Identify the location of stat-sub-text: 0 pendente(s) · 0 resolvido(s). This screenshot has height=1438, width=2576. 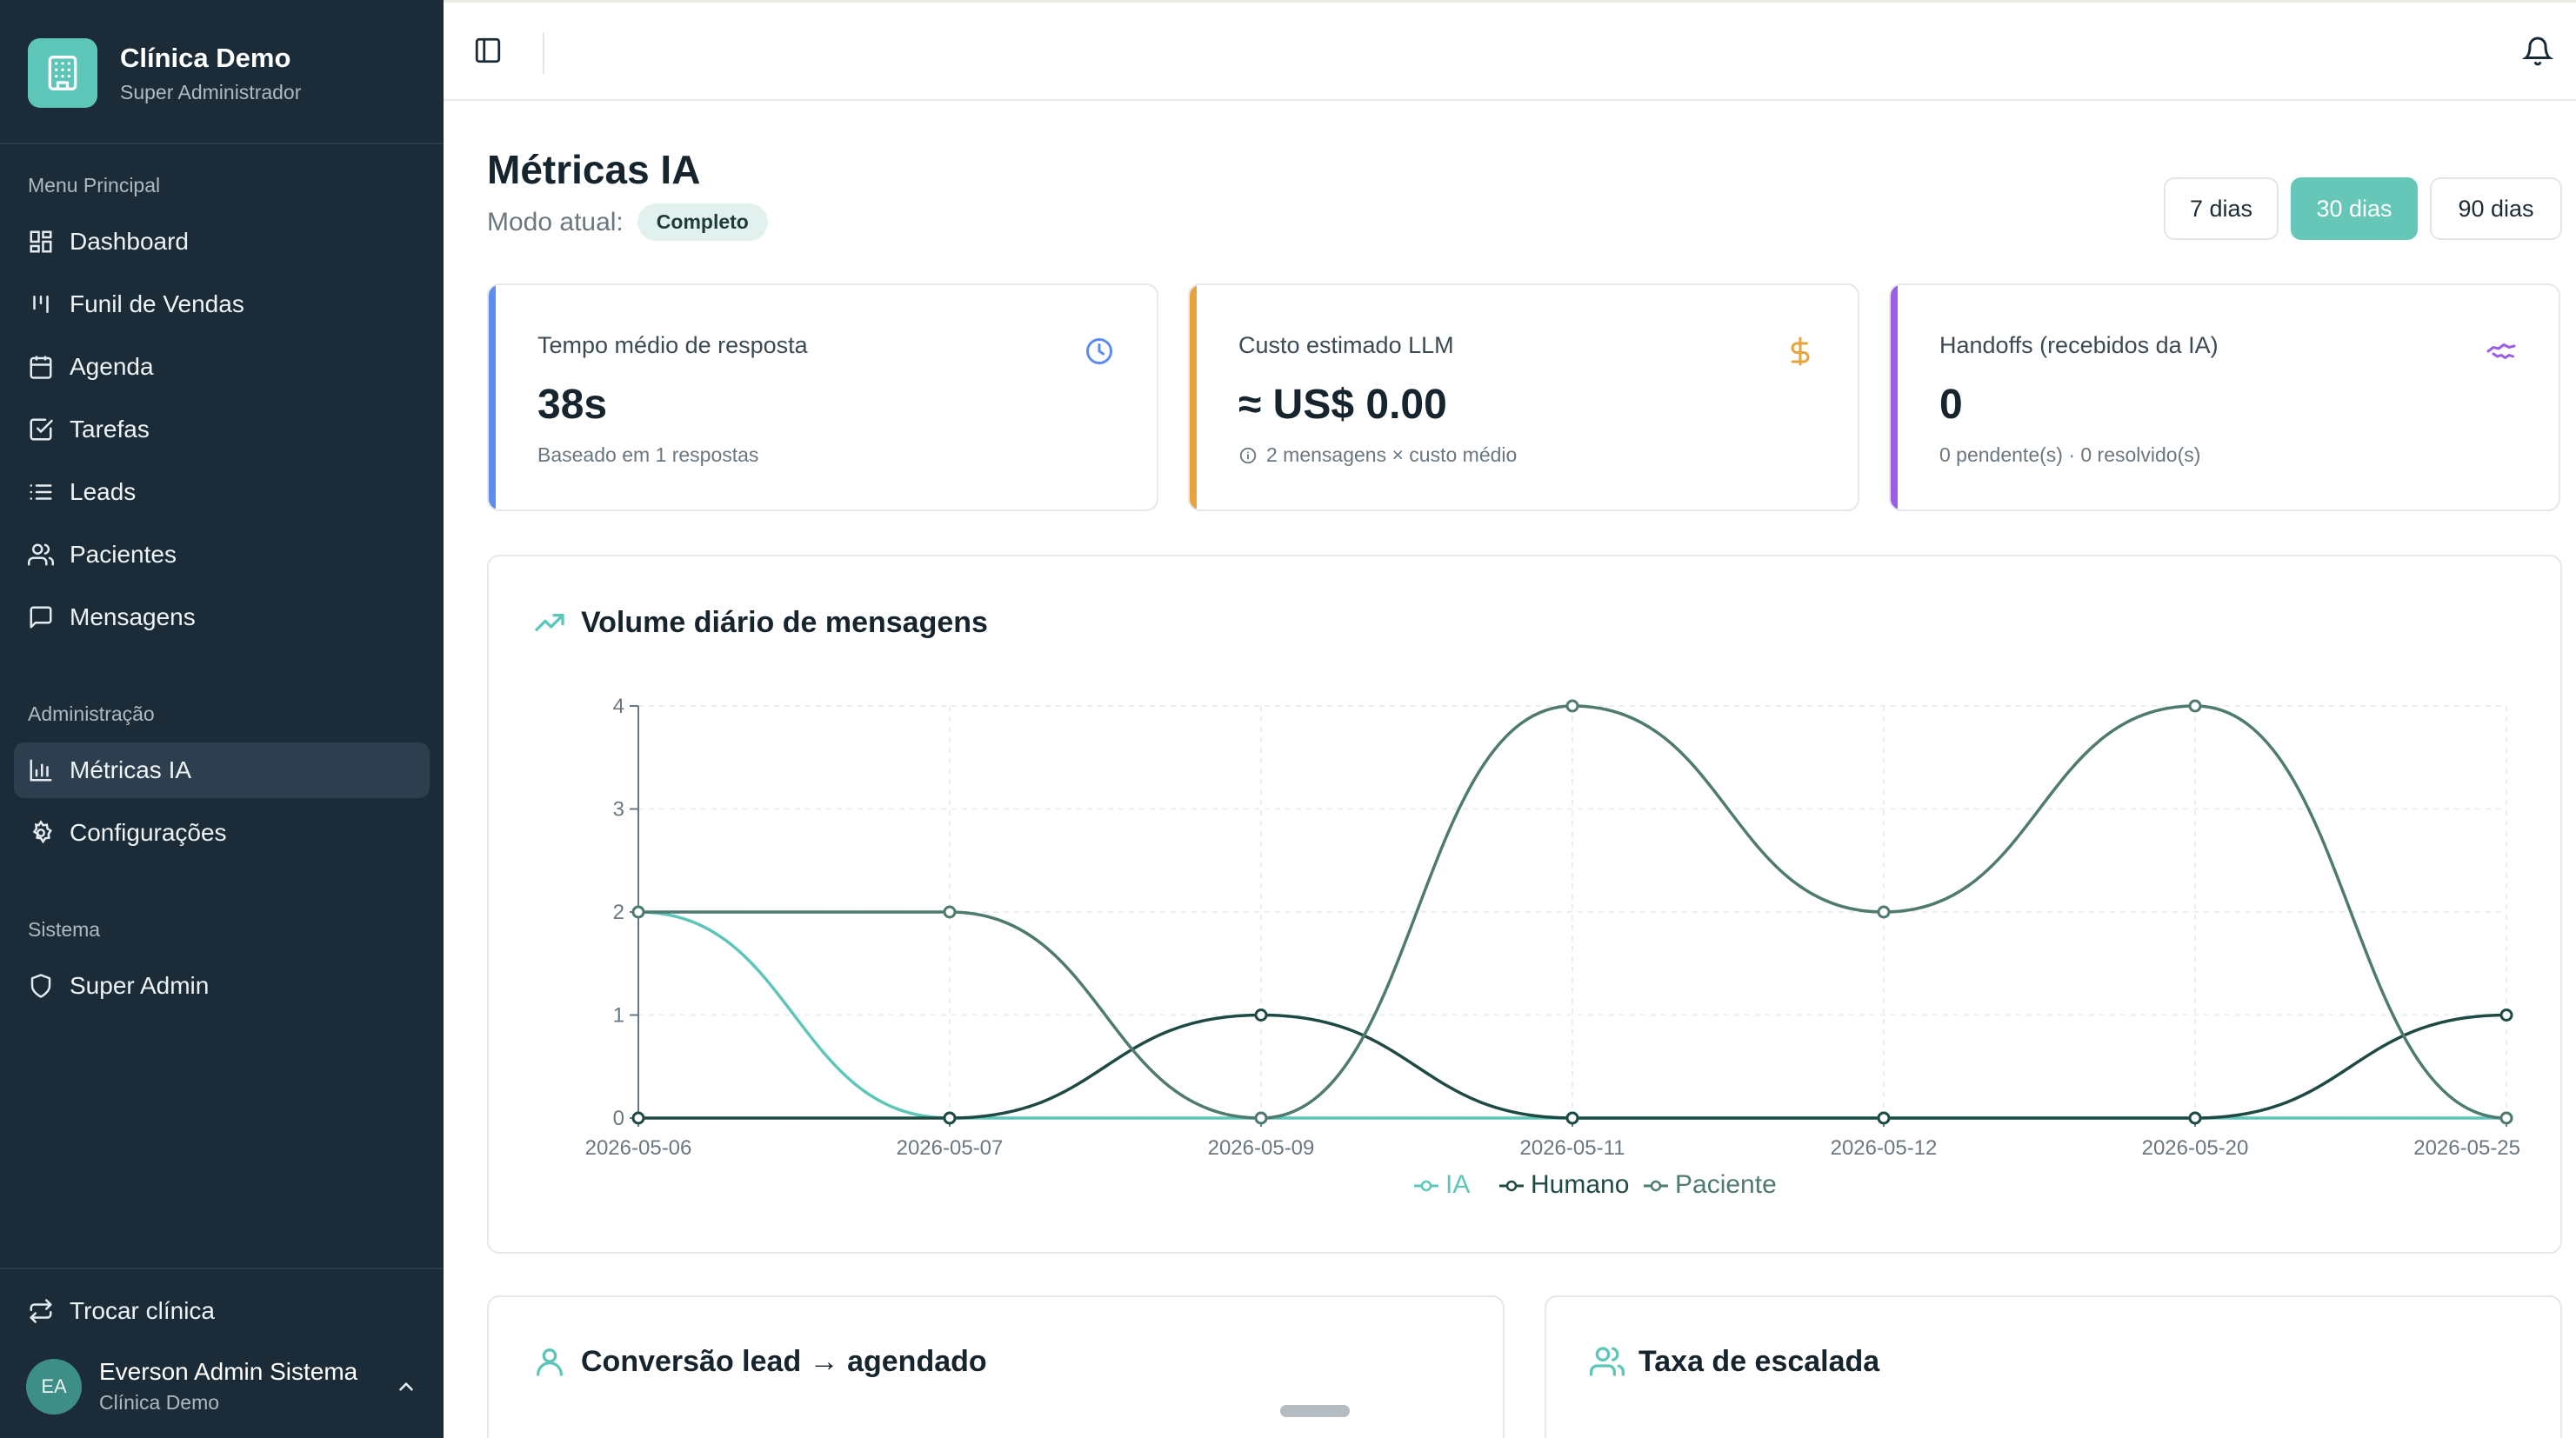
(2070, 454).